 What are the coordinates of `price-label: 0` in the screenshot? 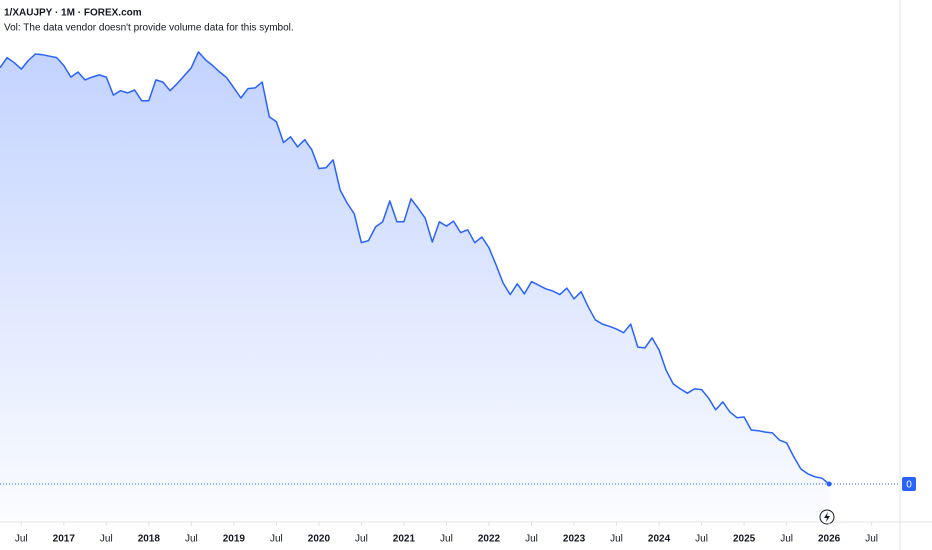 It's located at (909, 485).